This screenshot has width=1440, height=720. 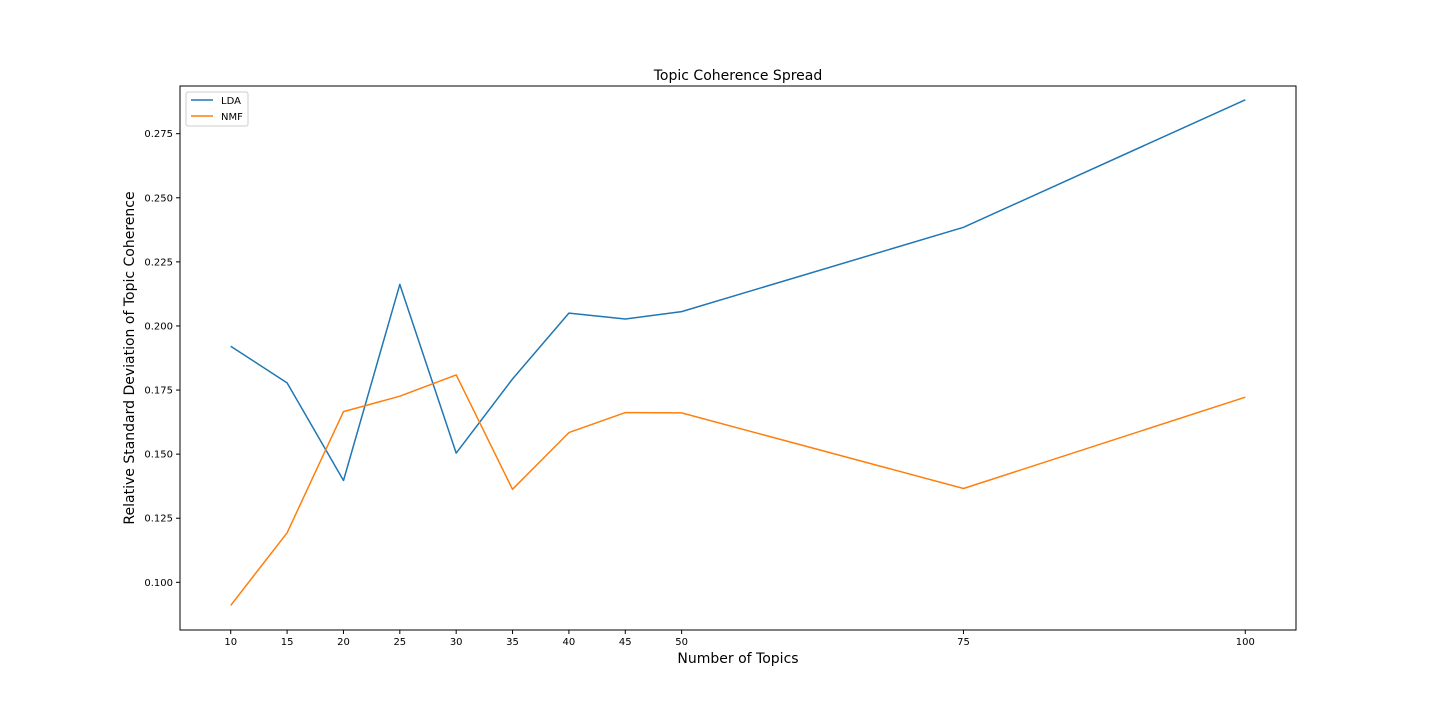 I want to click on x-tick-label: 75, so click(x=963, y=642).